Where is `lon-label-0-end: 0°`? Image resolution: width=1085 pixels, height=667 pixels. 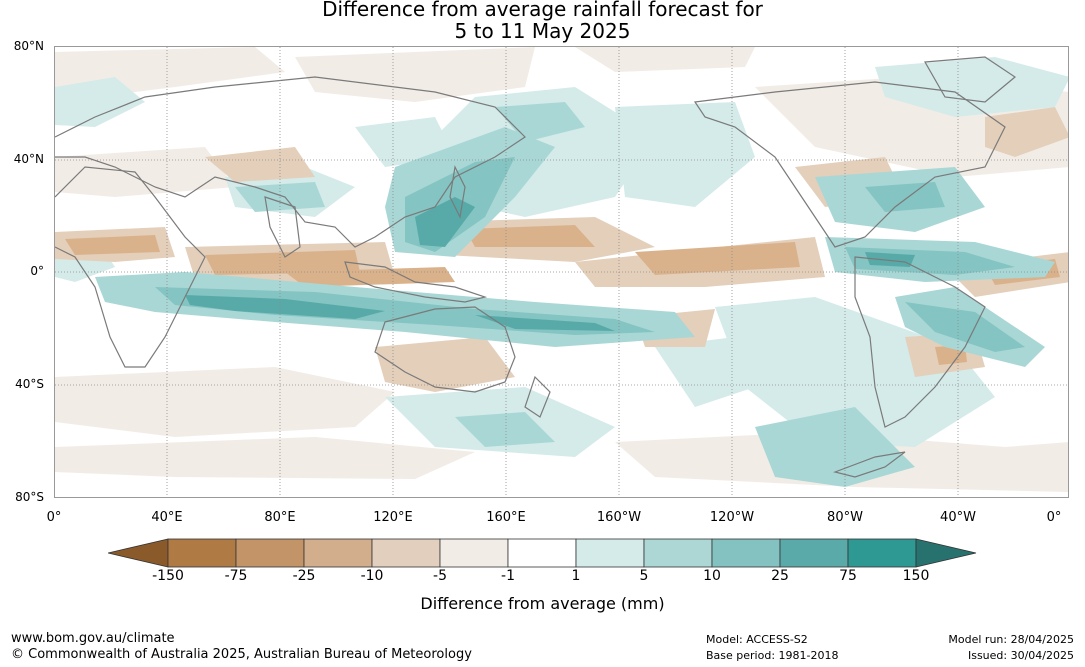 lon-label-0-end: 0° is located at coordinates (1054, 517).